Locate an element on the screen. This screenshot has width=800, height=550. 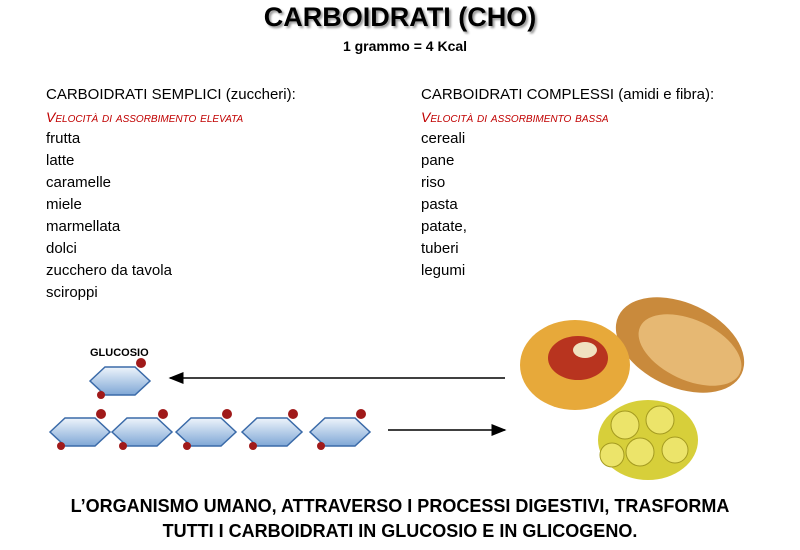
heading: CARBOIDRATI SEMPLICI is located at coordinates (134, 94).